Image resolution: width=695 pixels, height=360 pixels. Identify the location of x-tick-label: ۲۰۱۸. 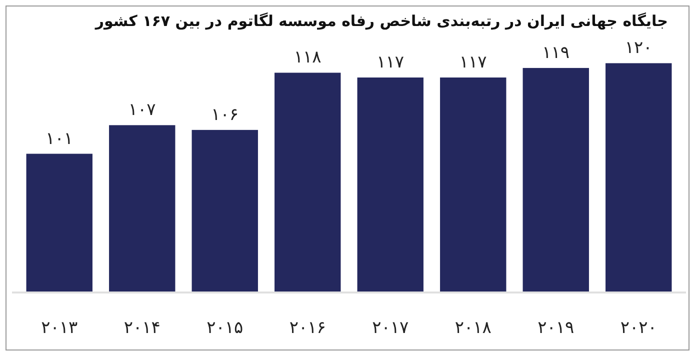
(473, 328).